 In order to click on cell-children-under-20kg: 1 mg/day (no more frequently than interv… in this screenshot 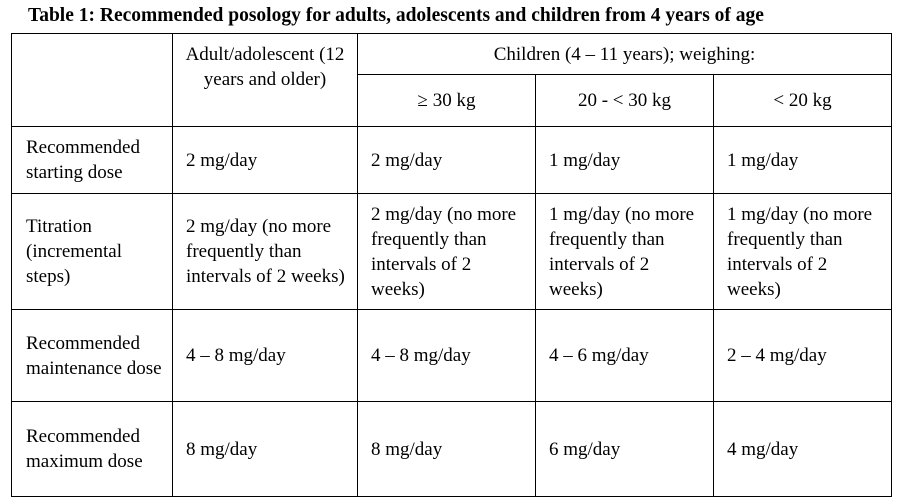, I will do `click(802, 251)`.